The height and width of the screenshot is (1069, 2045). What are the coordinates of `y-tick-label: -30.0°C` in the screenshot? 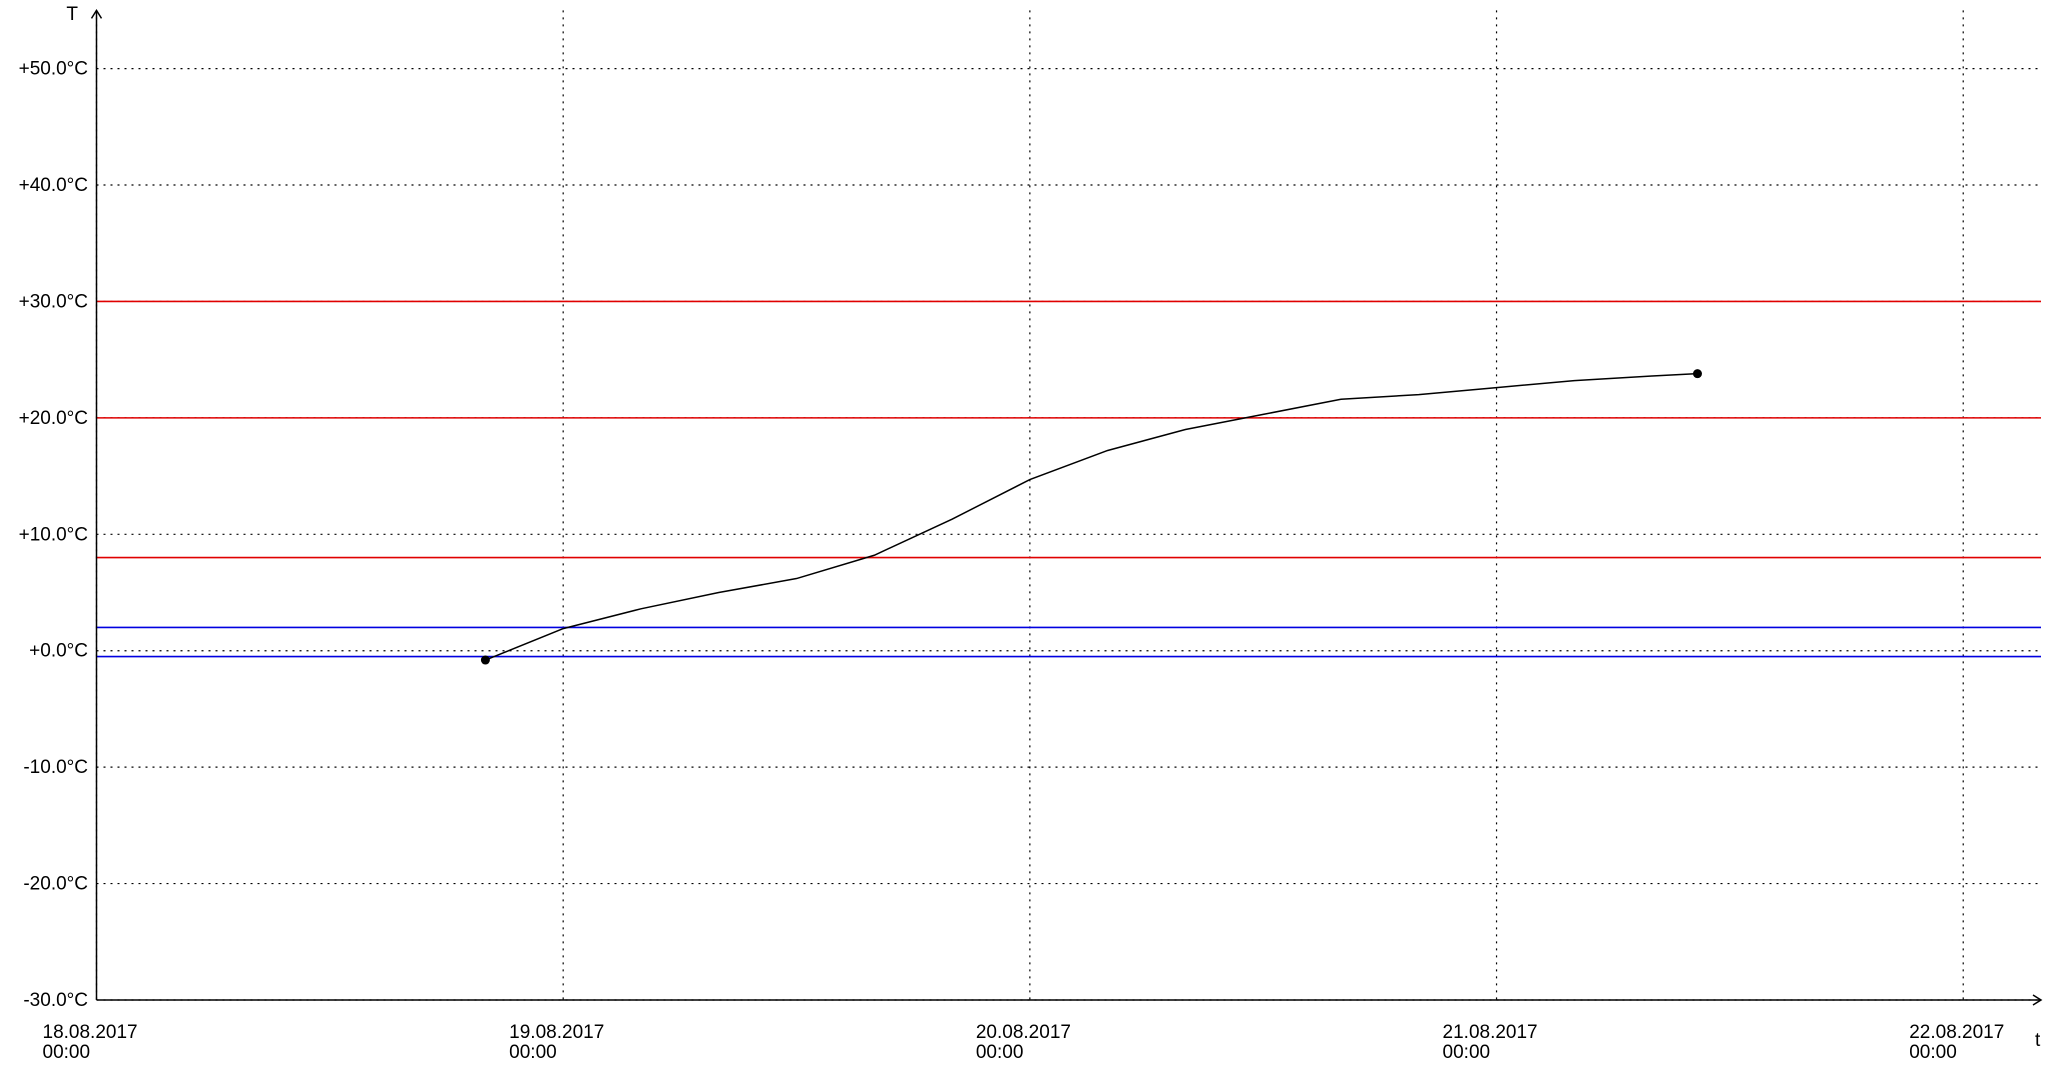 It's located at (55, 1000).